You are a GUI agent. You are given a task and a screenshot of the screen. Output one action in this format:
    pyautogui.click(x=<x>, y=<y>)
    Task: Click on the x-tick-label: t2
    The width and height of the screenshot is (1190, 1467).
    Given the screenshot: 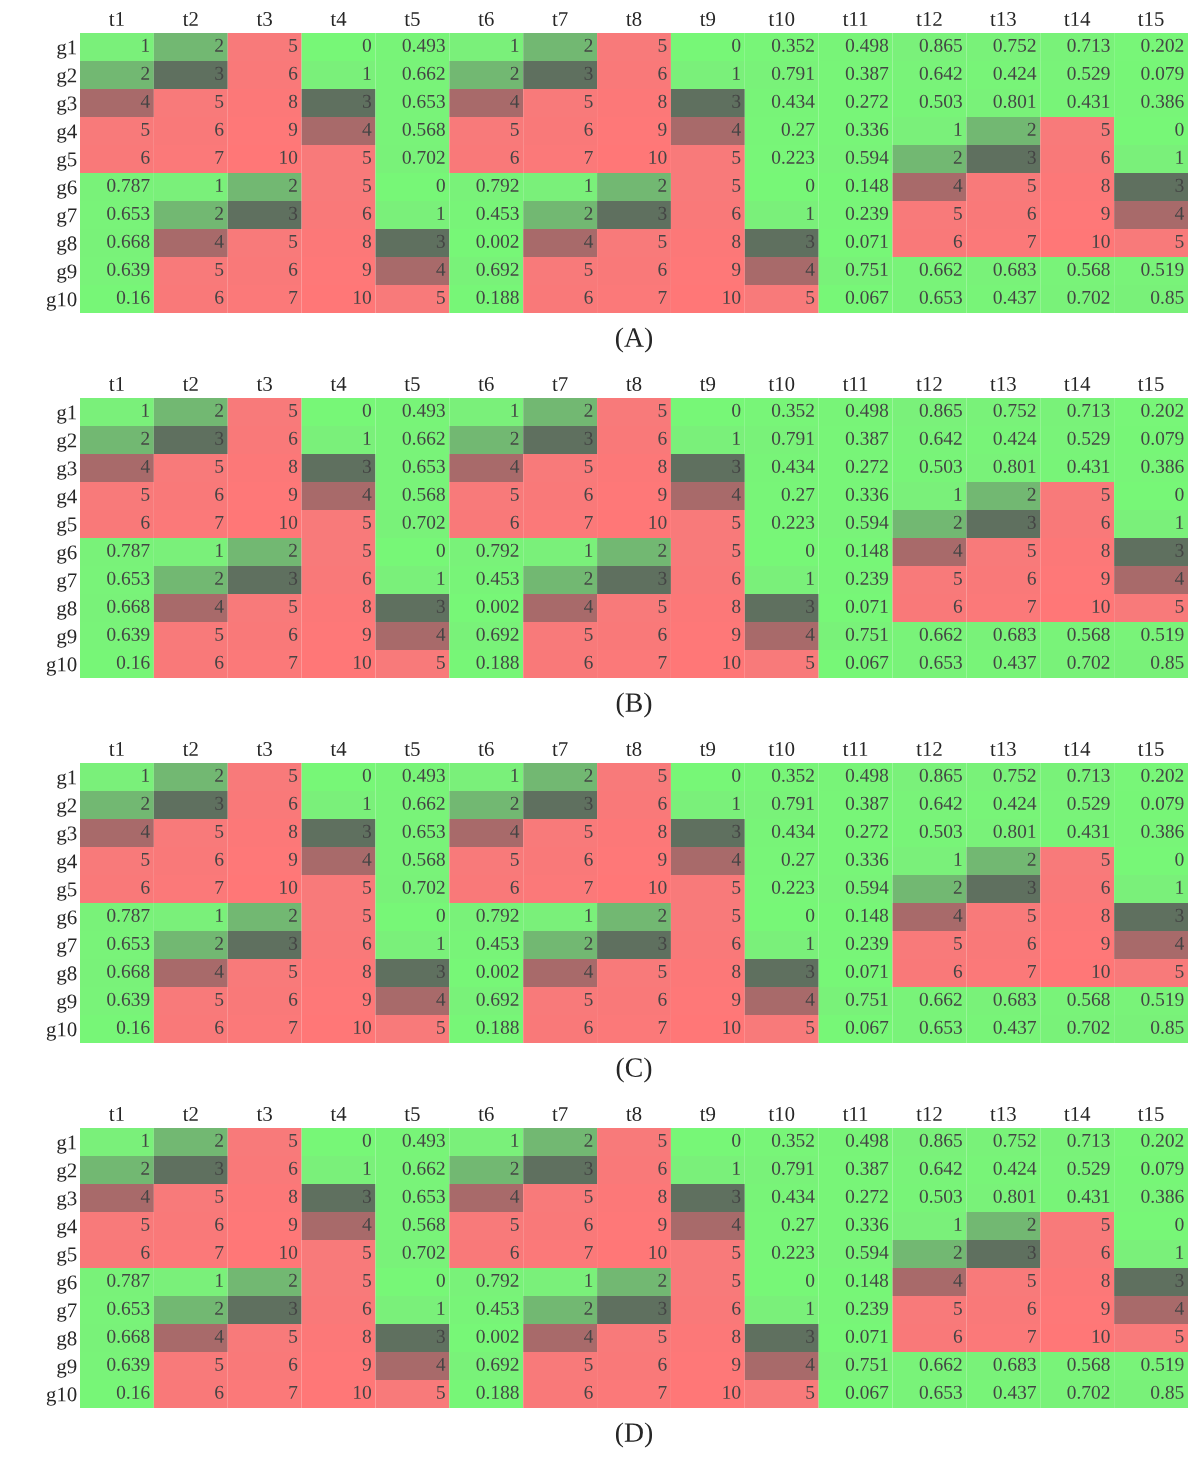 What is the action you would take?
    pyautogui.click(x=190, y=748)
    